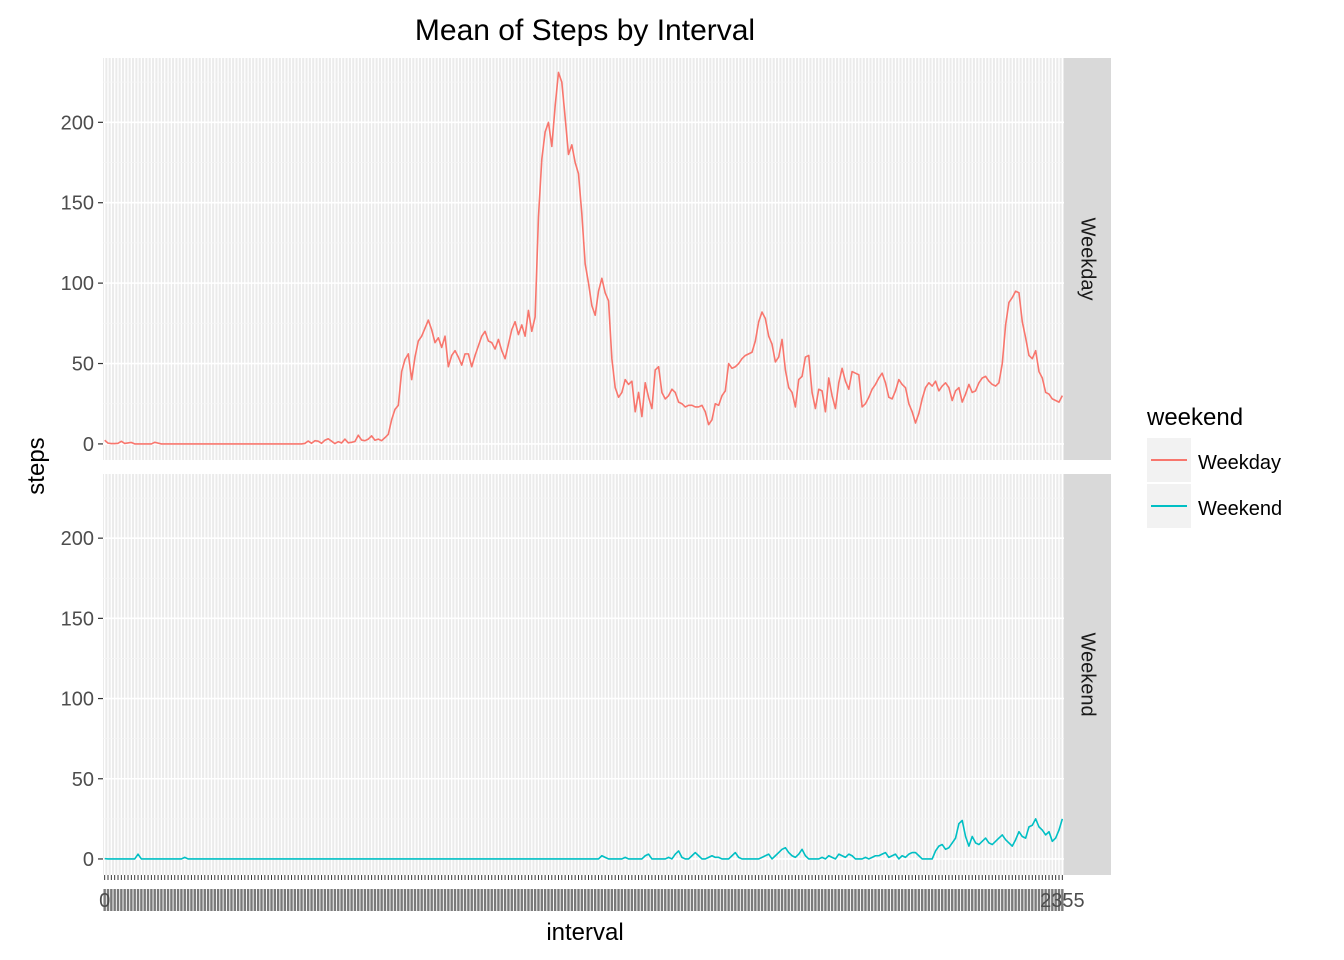 The image size is (1344, 960). What do you see at coordinates (77, 204) in the screenshot?
I see `y-tick-label: 150` at bounding box center [77, 204].